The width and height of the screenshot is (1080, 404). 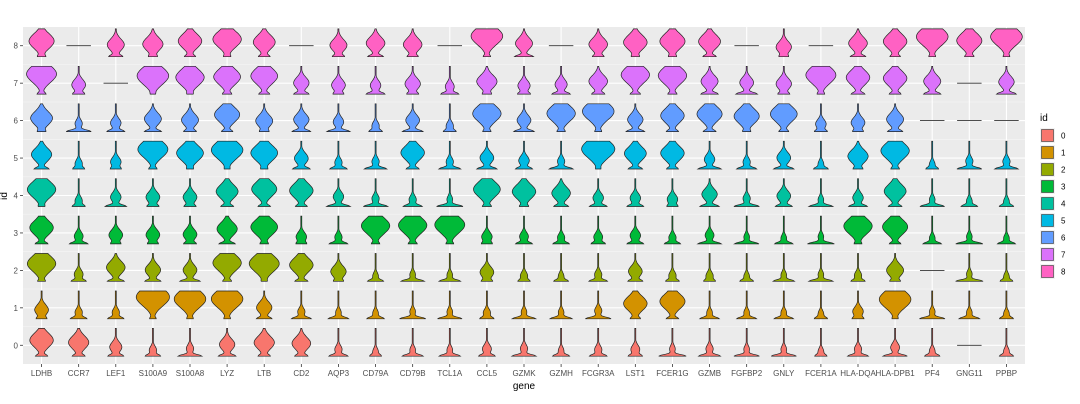 What do you see at coordinates (16, 46) in the screenshot?
I see `y-tick-label: 8` at bounding box center [16, 46].